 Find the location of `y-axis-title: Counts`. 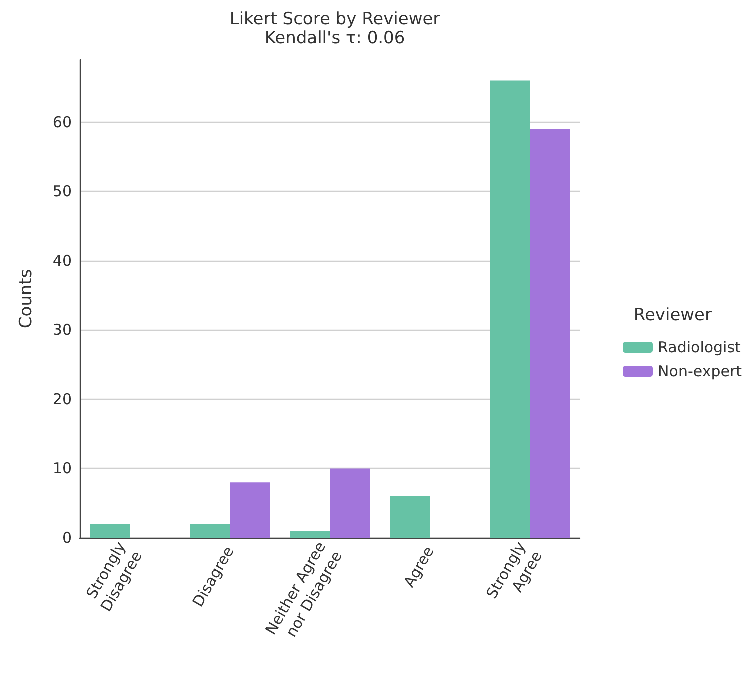

y-axis-title: Counts is located at coordinates (26, 299).